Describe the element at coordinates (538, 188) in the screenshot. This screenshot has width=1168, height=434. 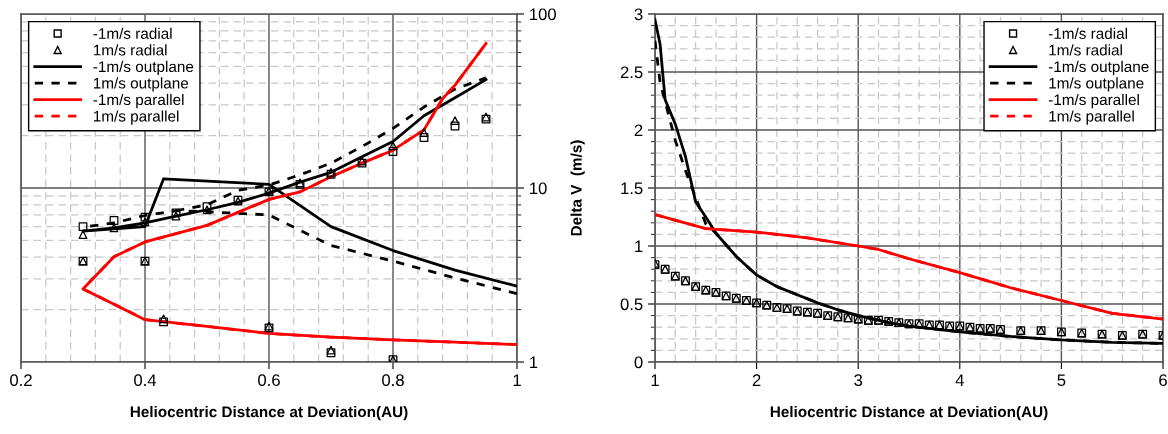
I see `y-tick-label: 10` at that location.